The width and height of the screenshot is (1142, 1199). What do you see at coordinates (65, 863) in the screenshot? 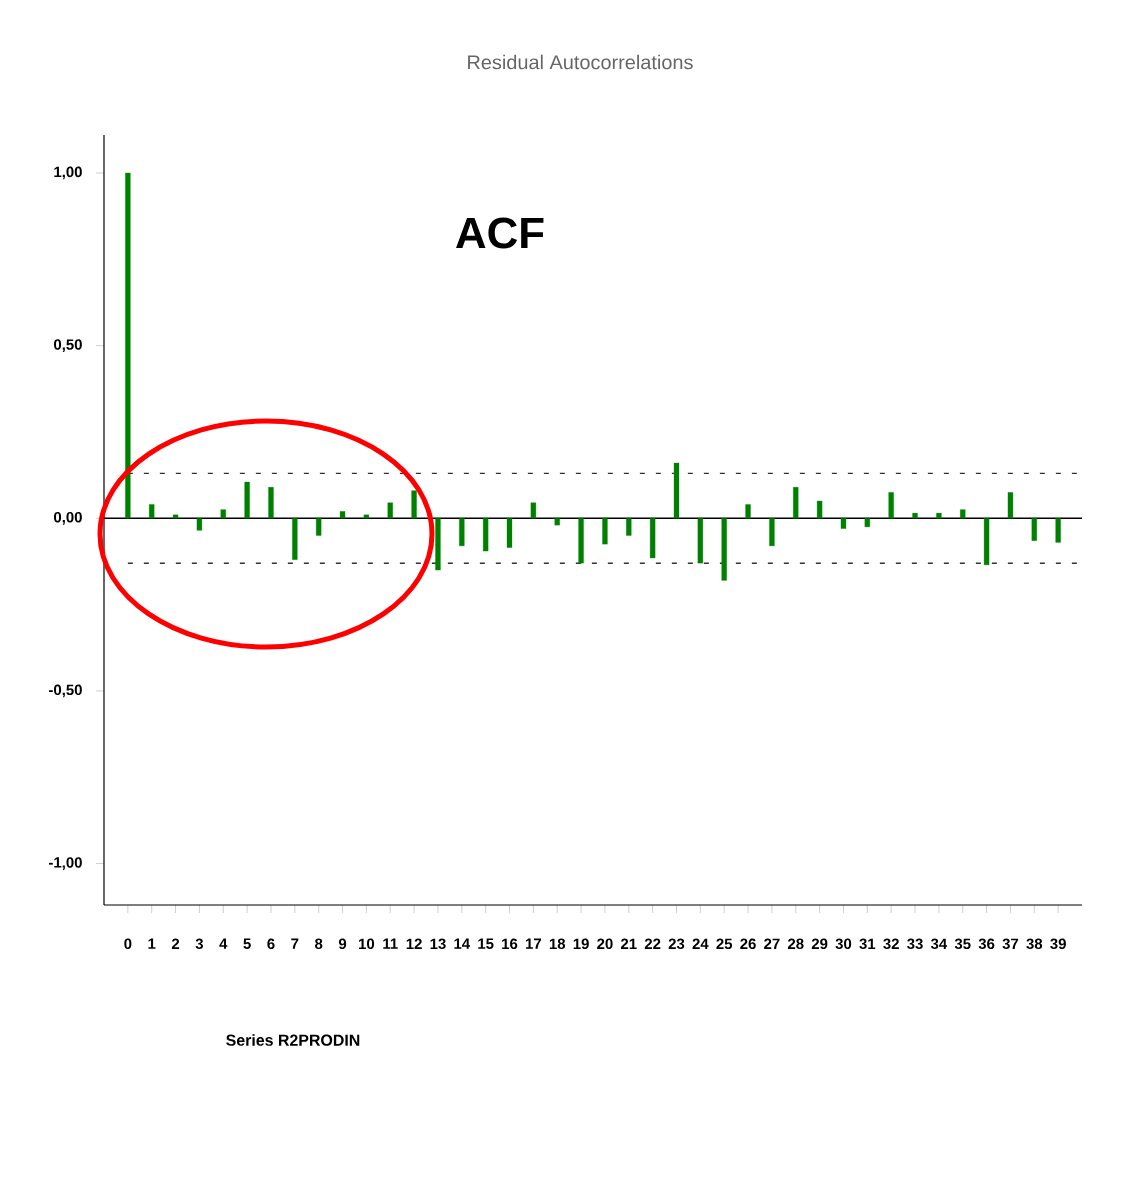
I see `y-tick-label: -1,00` at bounding box center [65, 863].